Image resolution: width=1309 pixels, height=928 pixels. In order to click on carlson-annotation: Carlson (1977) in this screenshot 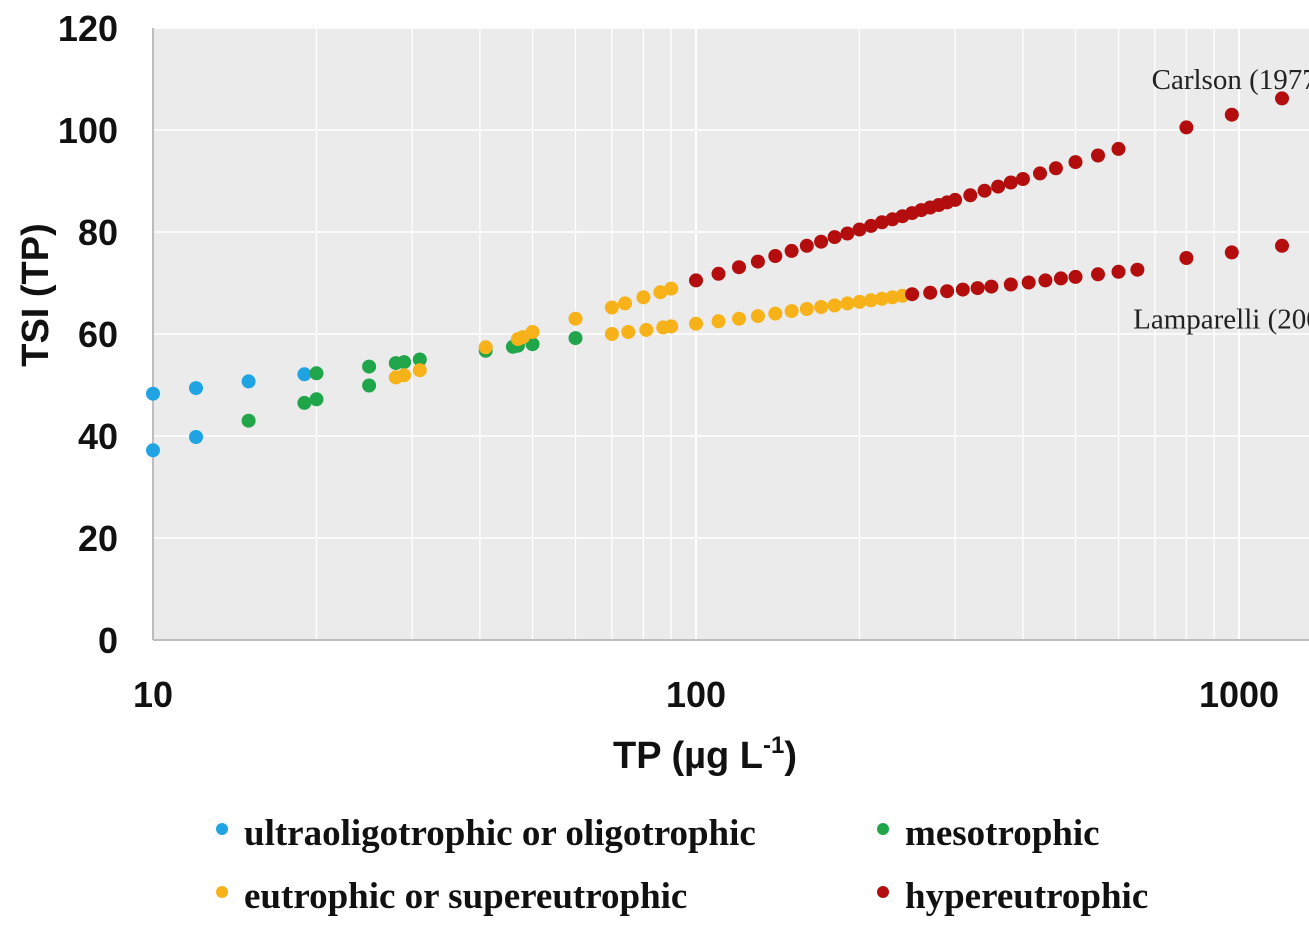, I will do `click(1230, 80)`.